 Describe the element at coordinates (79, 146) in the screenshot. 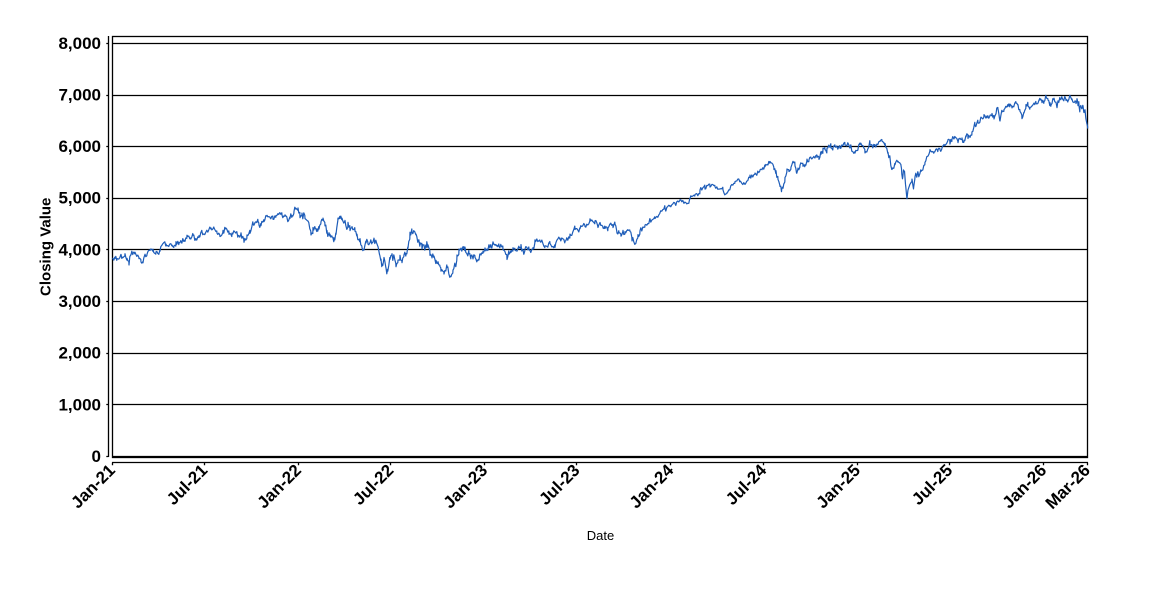

I see `svg-text: 6,000` at that location.